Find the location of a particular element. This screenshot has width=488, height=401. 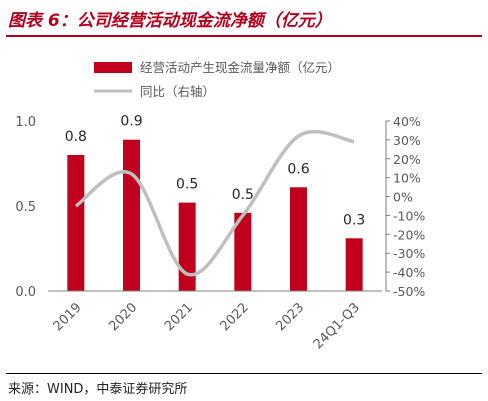

source-divider is located at coordinates (244, 373).